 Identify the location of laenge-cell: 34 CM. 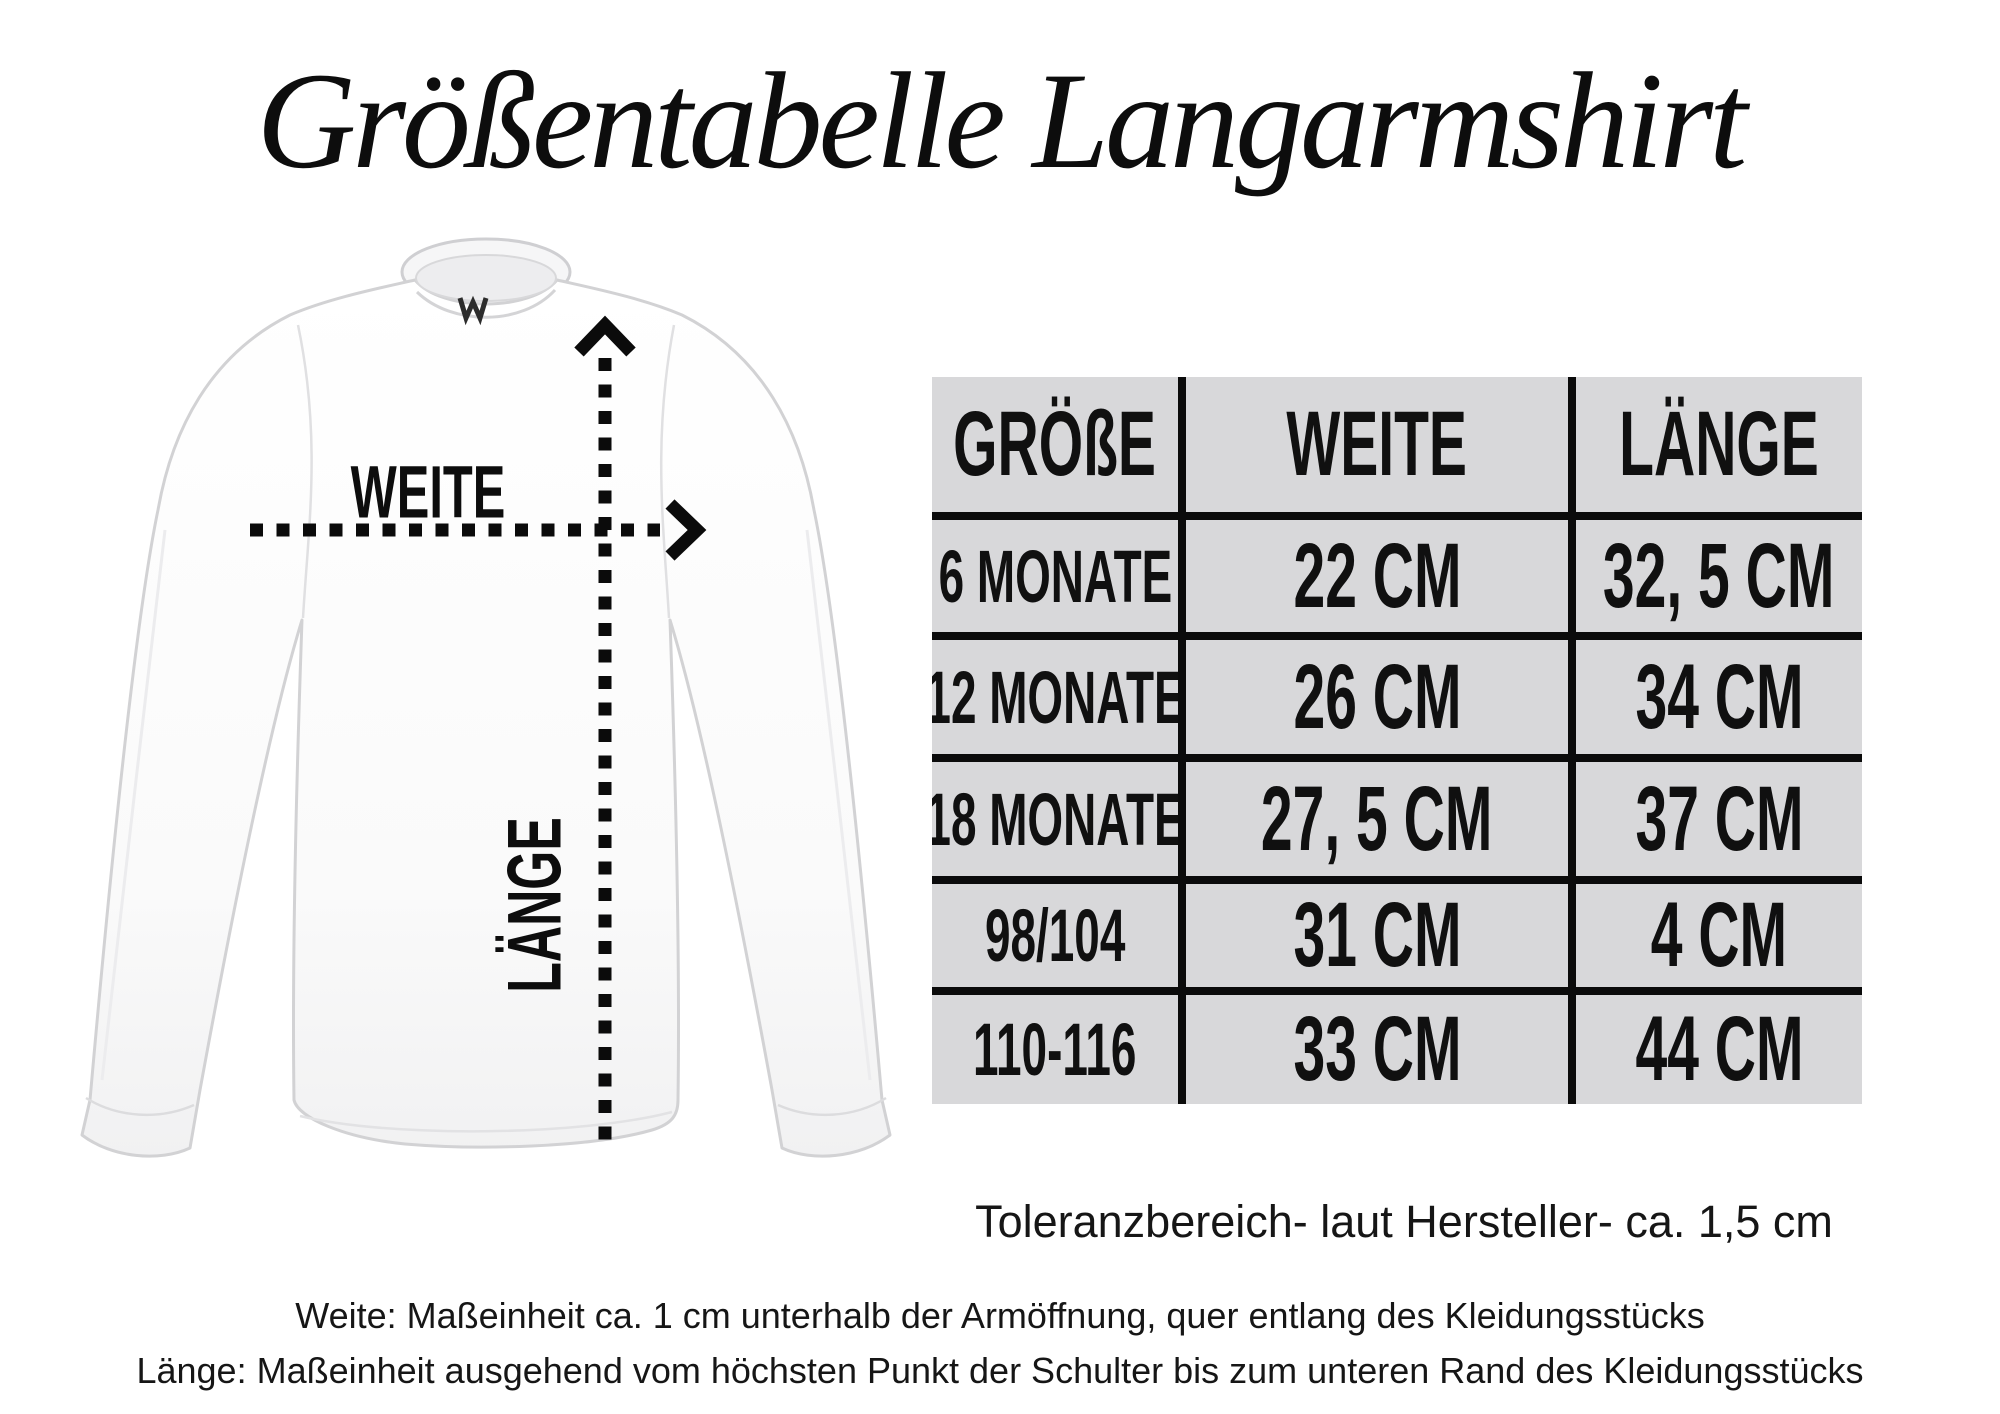
(1719, 697).